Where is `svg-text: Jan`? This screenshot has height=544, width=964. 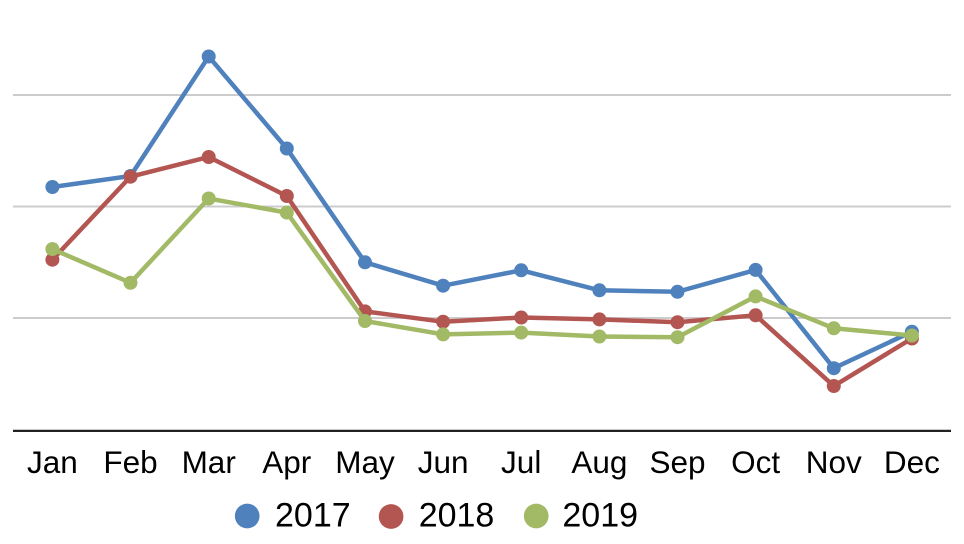
svg-text: Jan is located at coordinates (52, 462).